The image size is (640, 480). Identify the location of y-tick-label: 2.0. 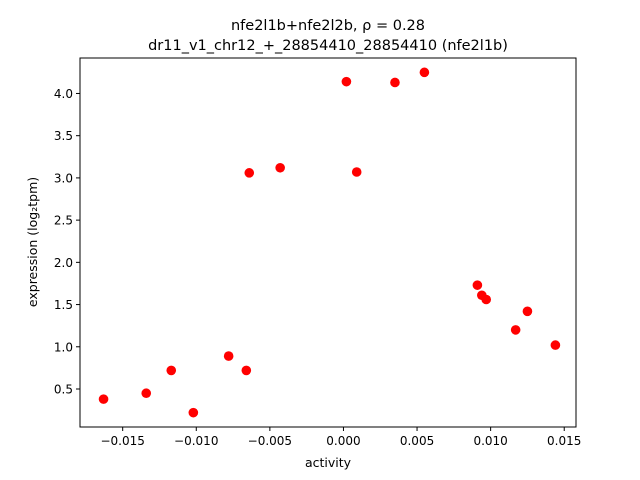
(63, 263).